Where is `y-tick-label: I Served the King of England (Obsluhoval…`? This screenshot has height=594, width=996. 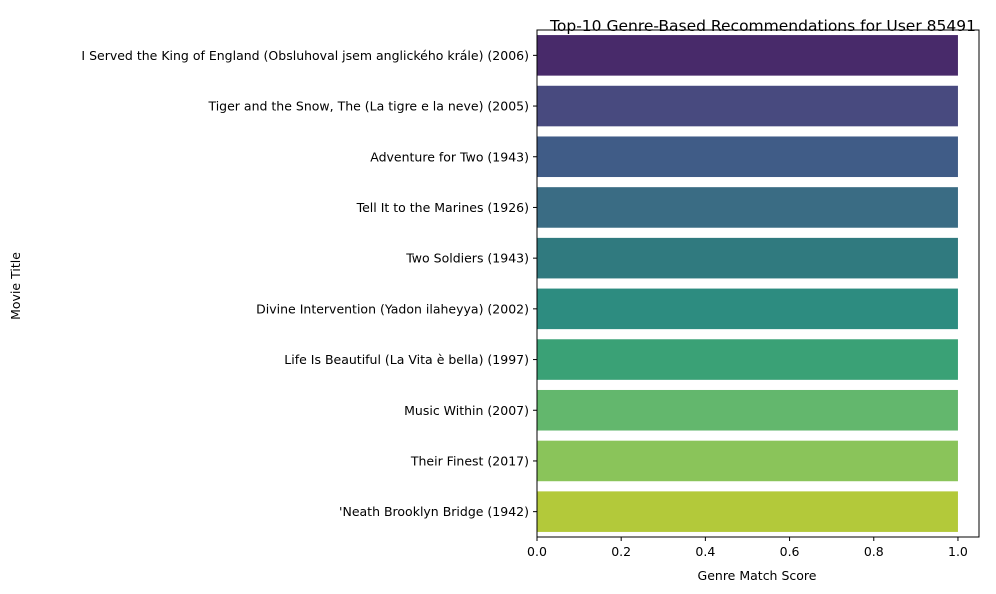
y-tick-label: I Served the King of England (Obsluhoval… is located at coordinates (305, 55).